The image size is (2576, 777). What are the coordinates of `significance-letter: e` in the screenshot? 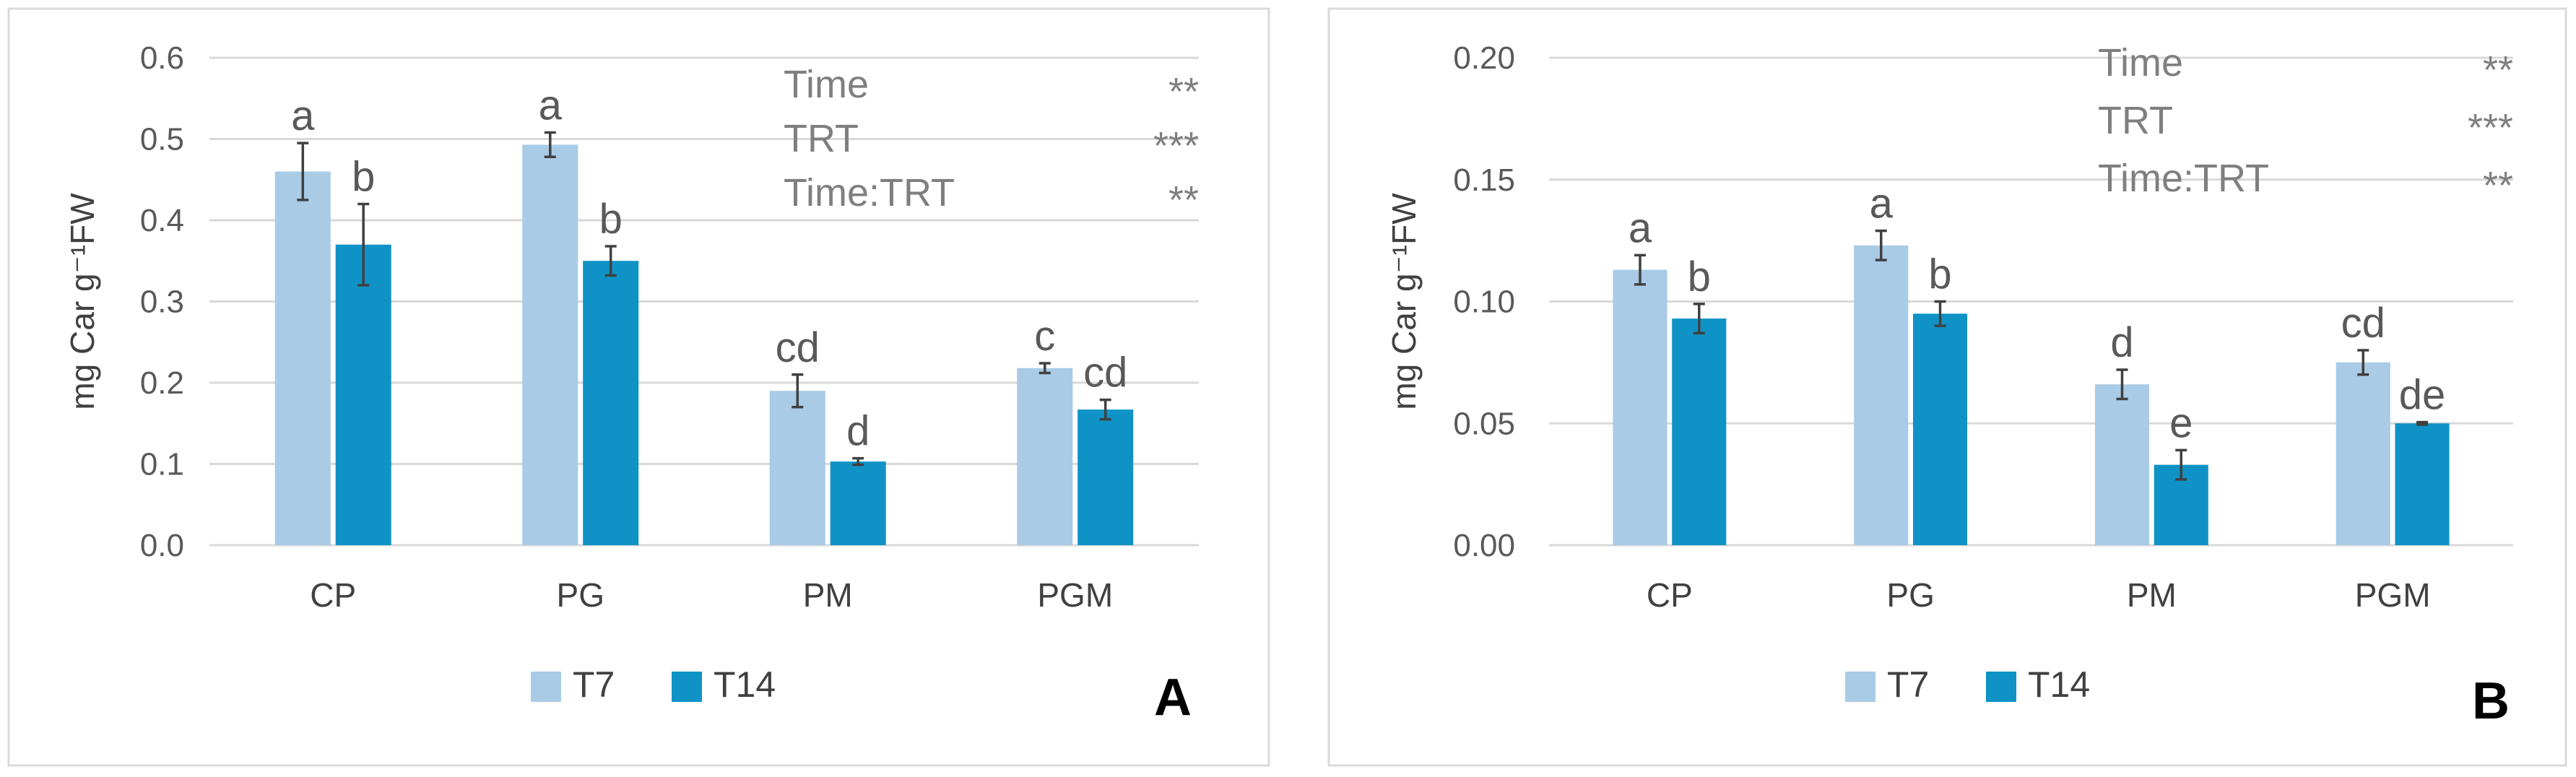 It's located at (2181, 422).